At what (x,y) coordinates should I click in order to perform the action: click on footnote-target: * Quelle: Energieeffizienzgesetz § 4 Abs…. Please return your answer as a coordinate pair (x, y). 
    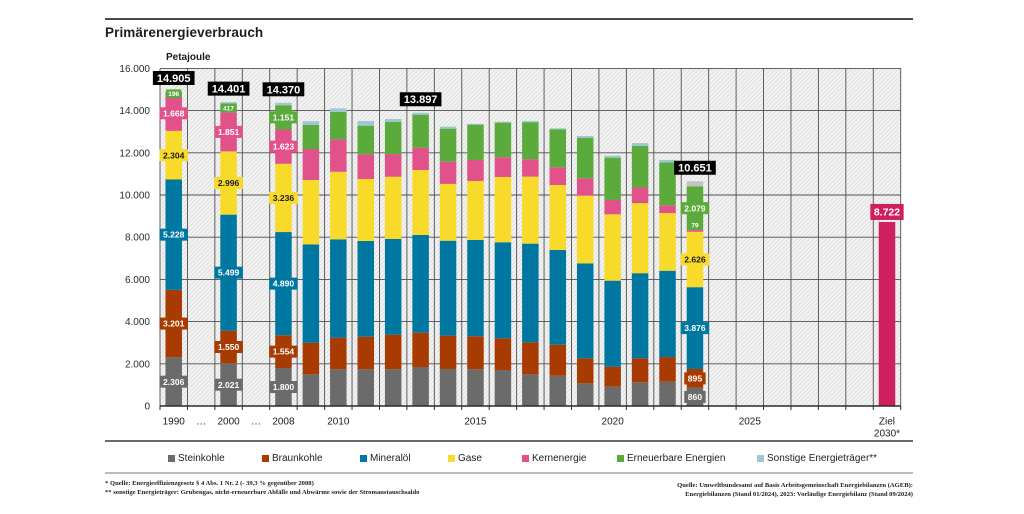
    Looking at the image, I should click on (209, 483).